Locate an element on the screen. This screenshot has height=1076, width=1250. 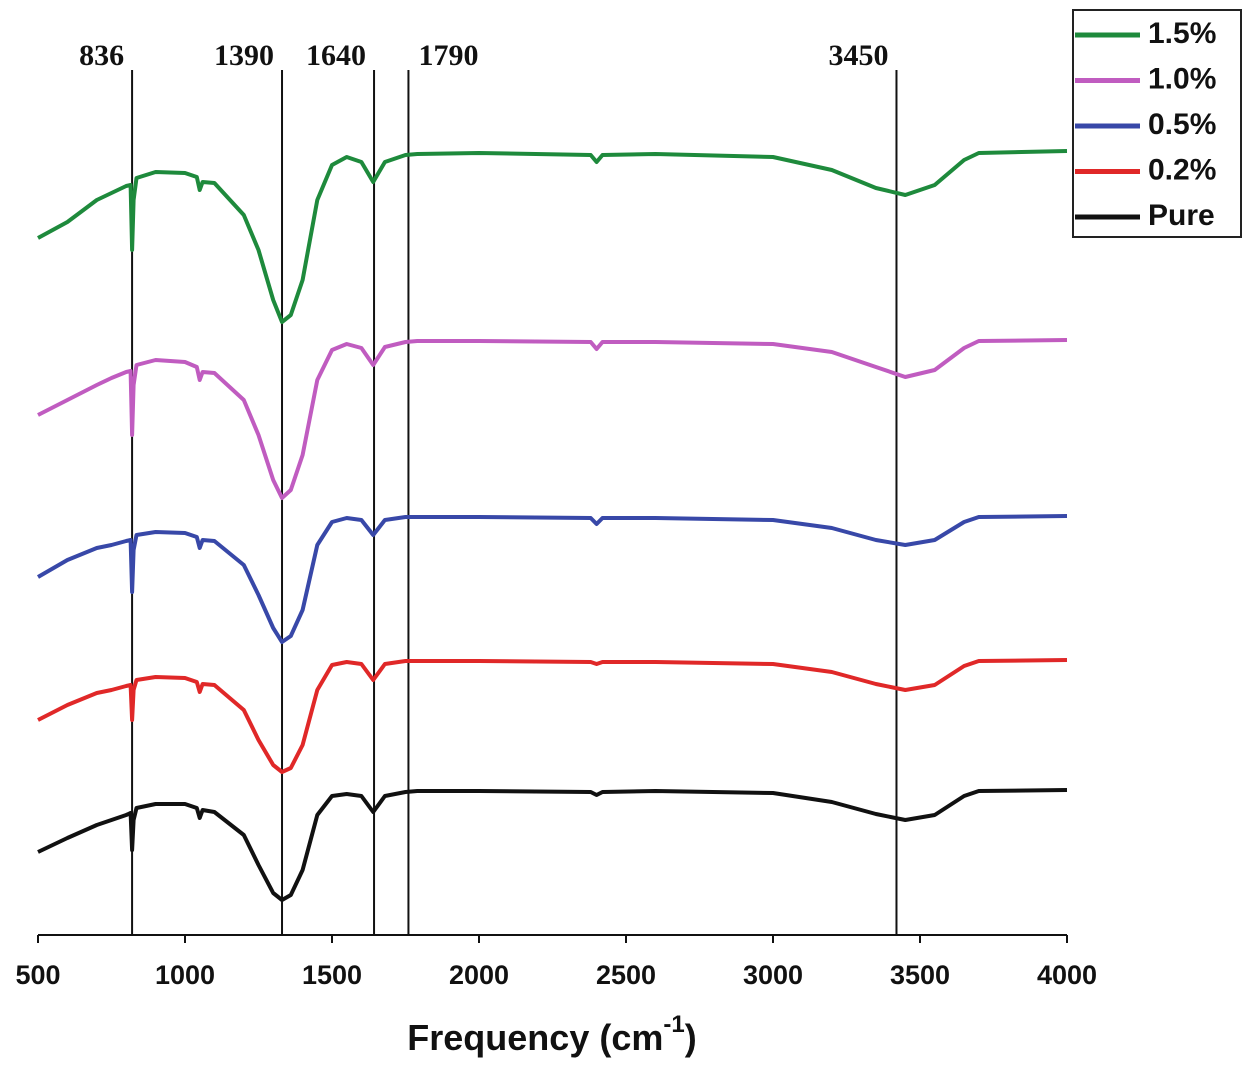
legend-label: Pure is located at coordinates (1181, 215).